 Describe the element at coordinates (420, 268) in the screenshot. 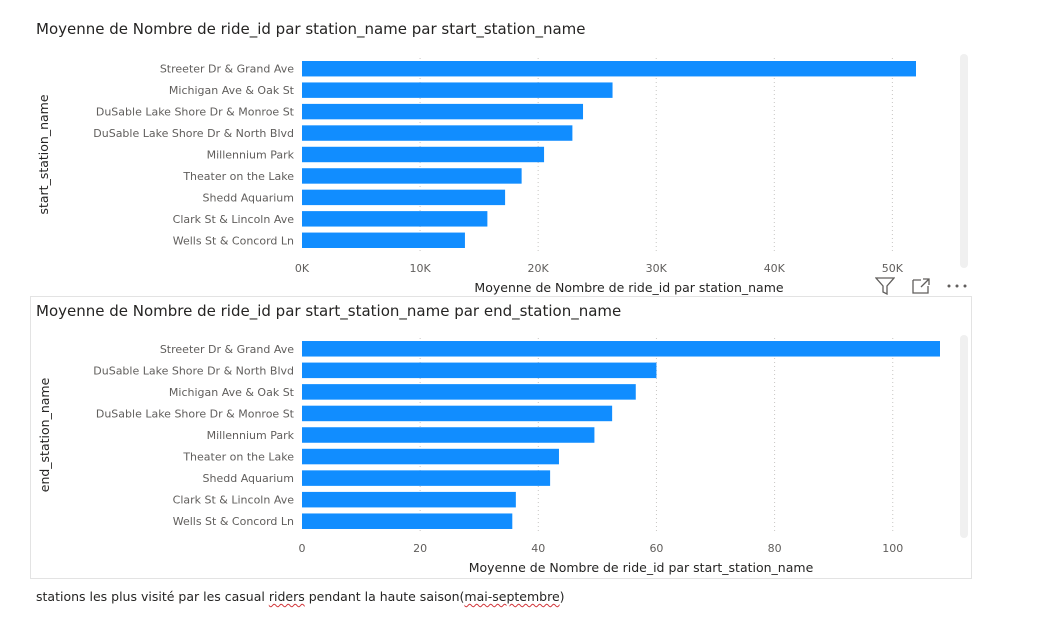

I see `x-tick-label: 10K` at that location.